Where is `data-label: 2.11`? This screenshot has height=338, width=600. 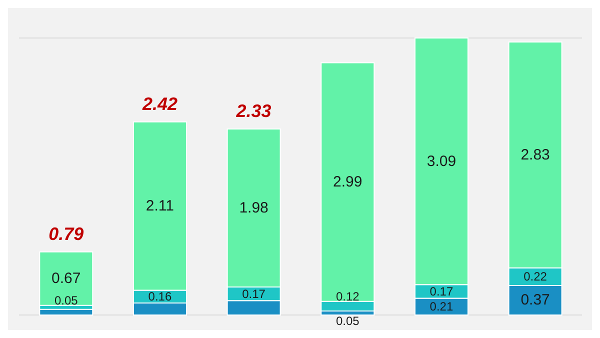 data-label: 2.11 is located at coordinates (160, 206).